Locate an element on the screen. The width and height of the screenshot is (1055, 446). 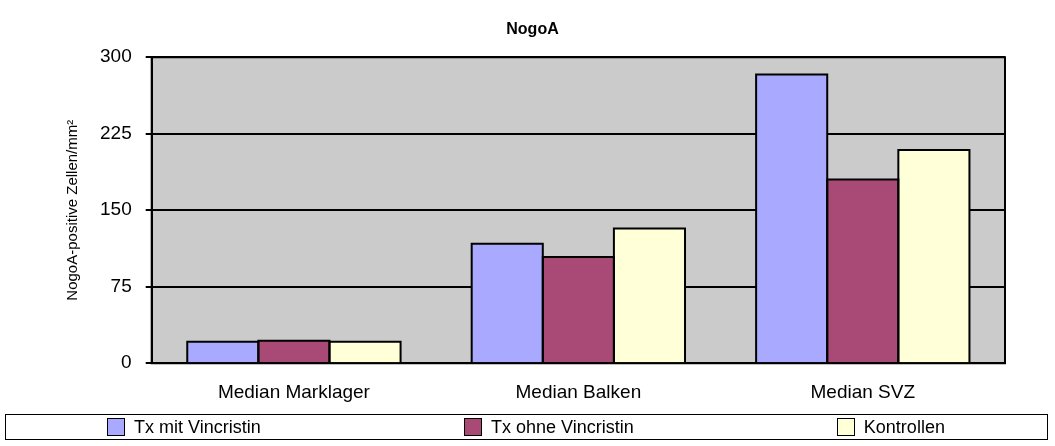
x-tick-label: Median SVZ is located at coordinates (863, 391).